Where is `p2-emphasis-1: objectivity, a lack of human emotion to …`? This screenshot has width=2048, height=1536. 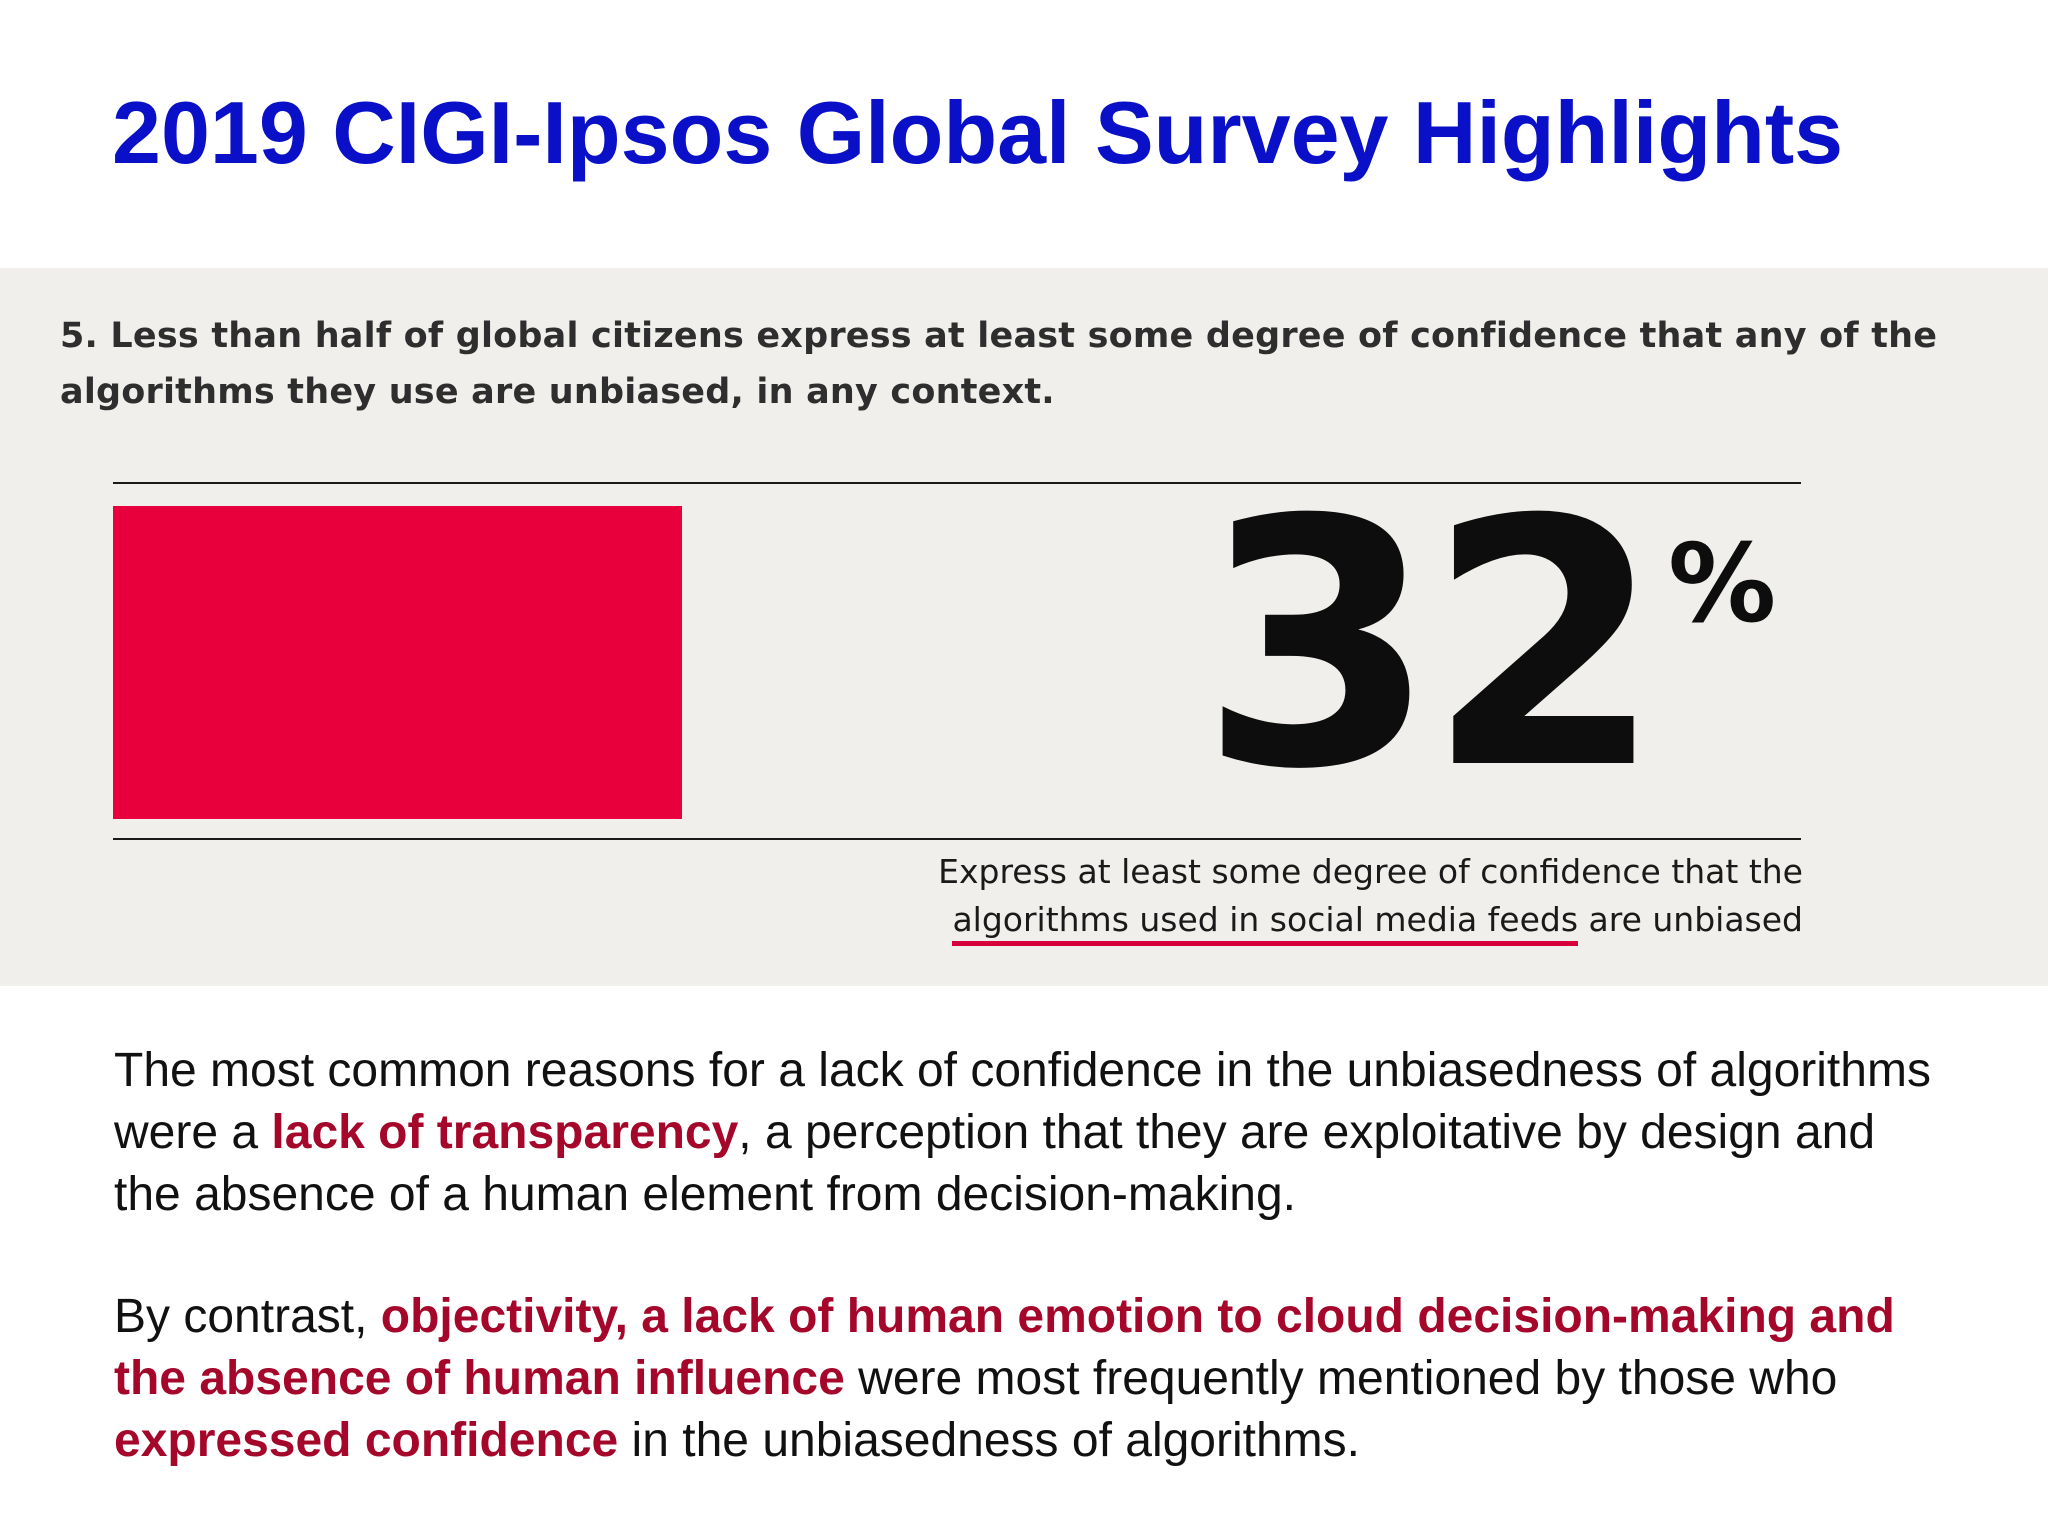
p2-emphasis-1: objectivity, a lack of human emotion to … is located at coordinates (1004, 1347).